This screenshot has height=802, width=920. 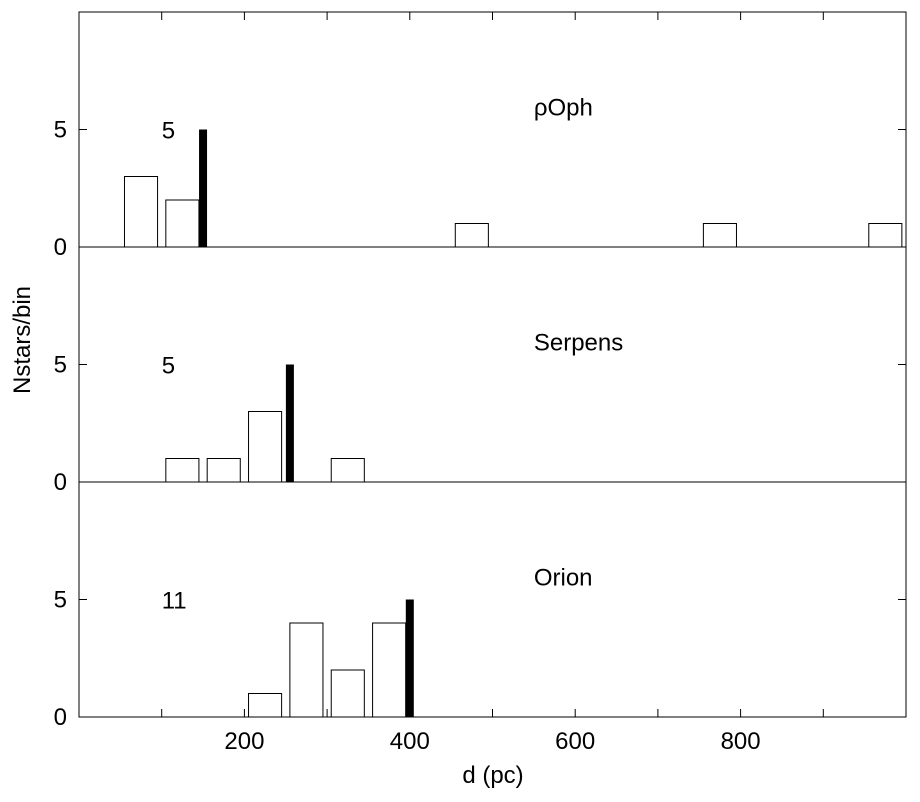 I want to click on x-tick-label: 200, so click(x=244, y=741).